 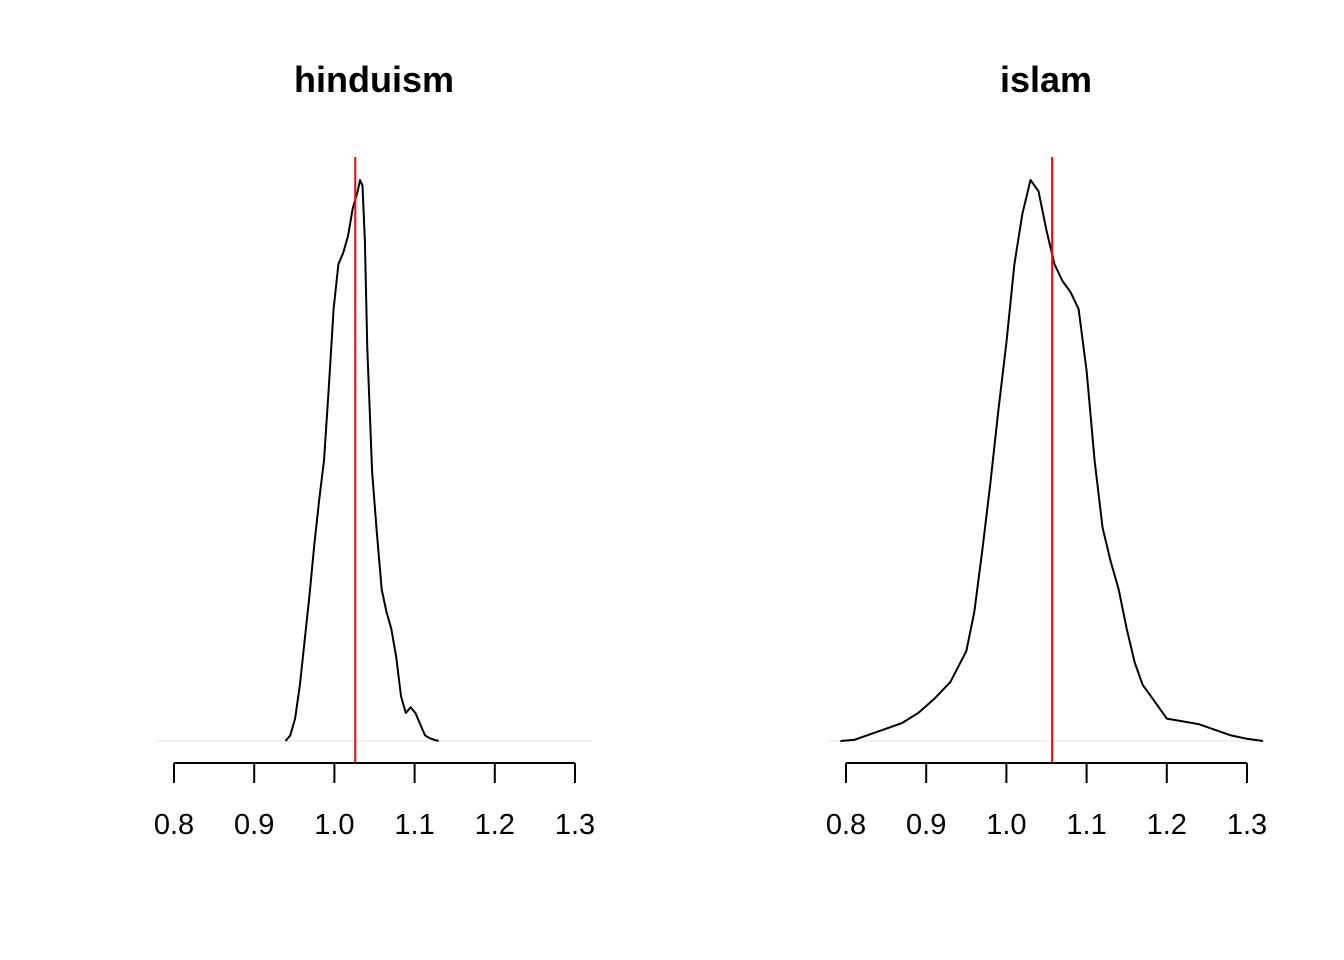 What do you see at coordinates (1046, 79) in the screenshot?
I see `panel-title: islam` at bounding box center [1046, 79].